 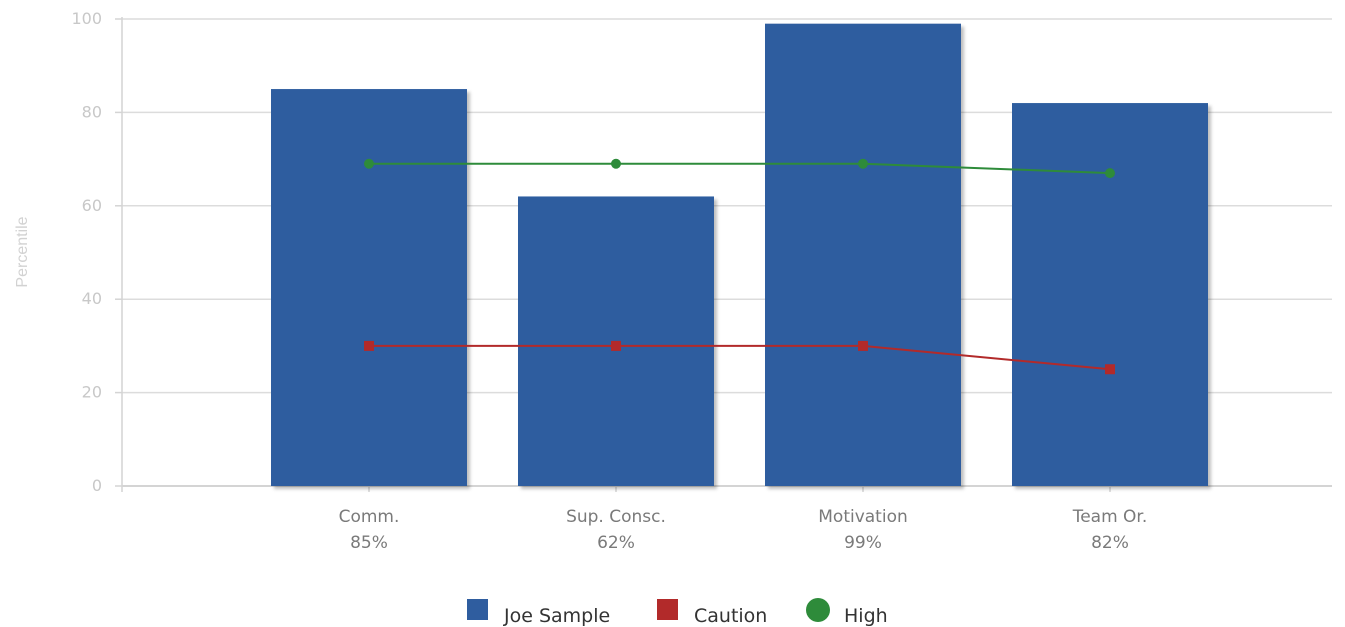 What do you see at coordinates (86, 18) in the screenshot?
I see `y-tick-label: 100` at bounding box center [86, 18].